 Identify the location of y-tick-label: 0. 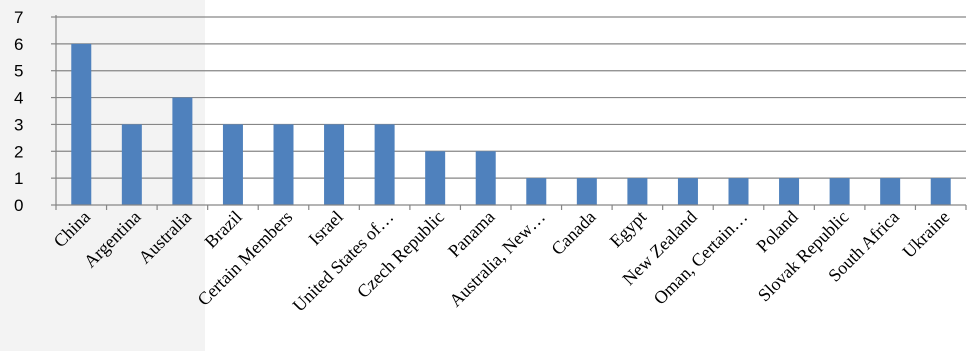
(18, 205).